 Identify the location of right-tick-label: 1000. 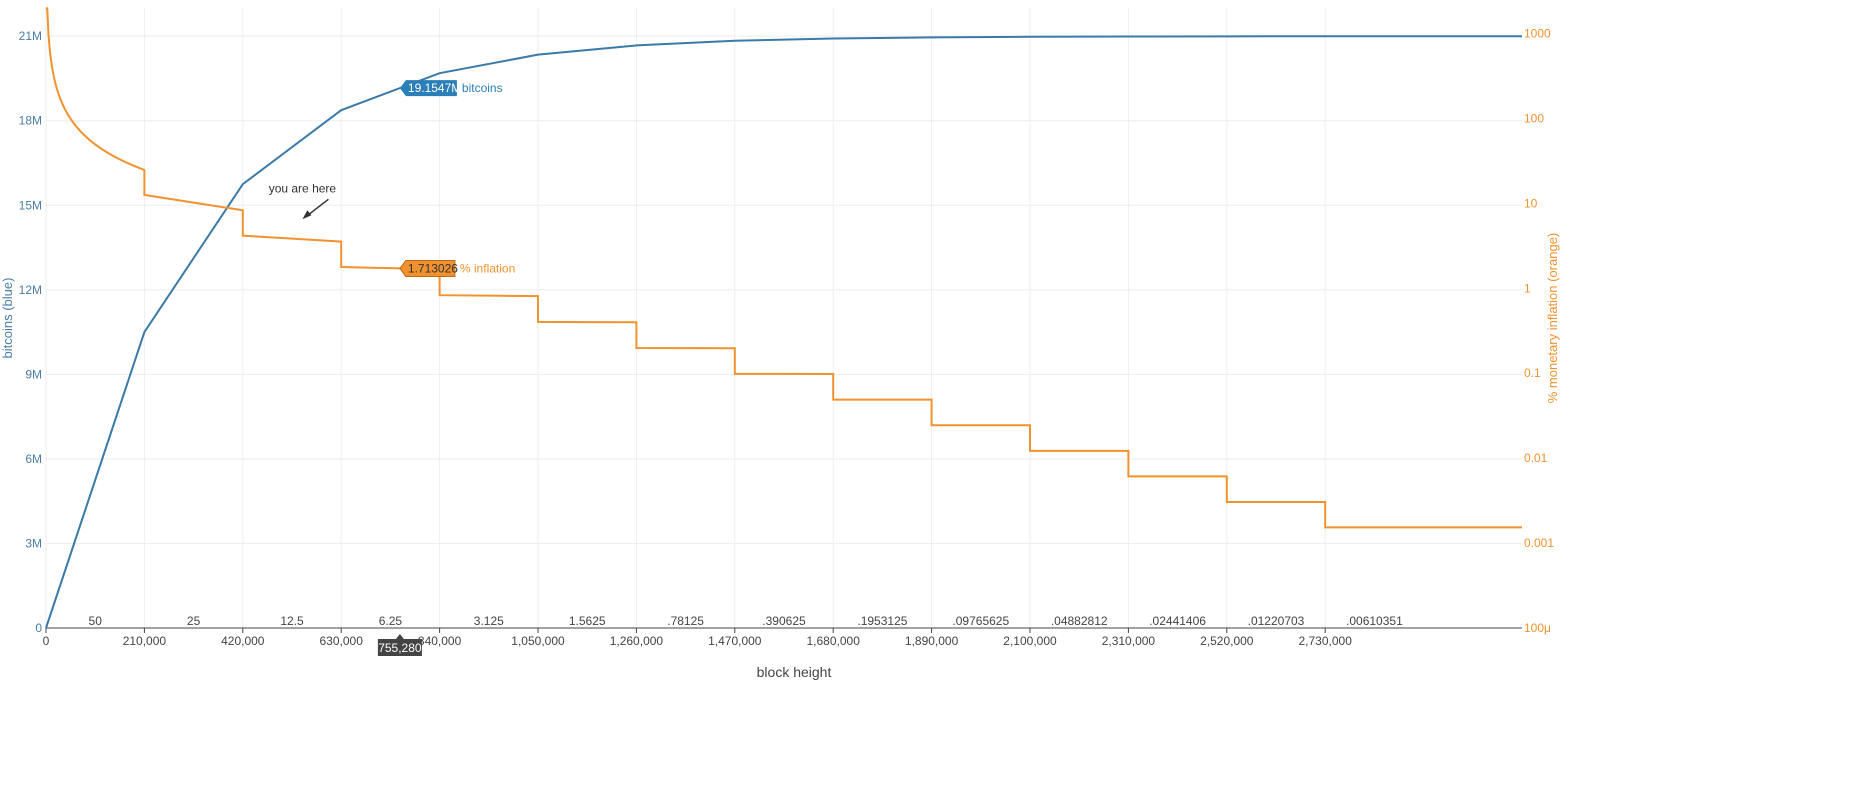
(1537, 34).